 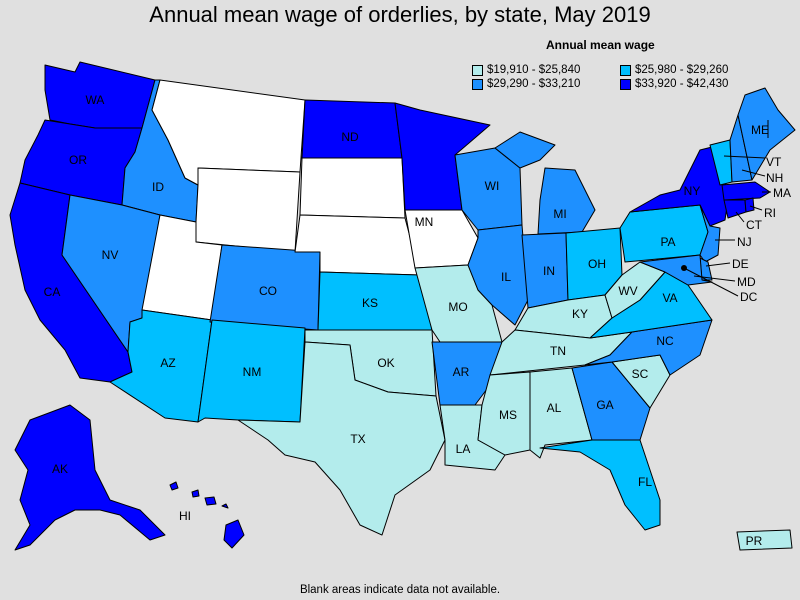 I want to click on label-OR: OR, so click(x=78, y=160).